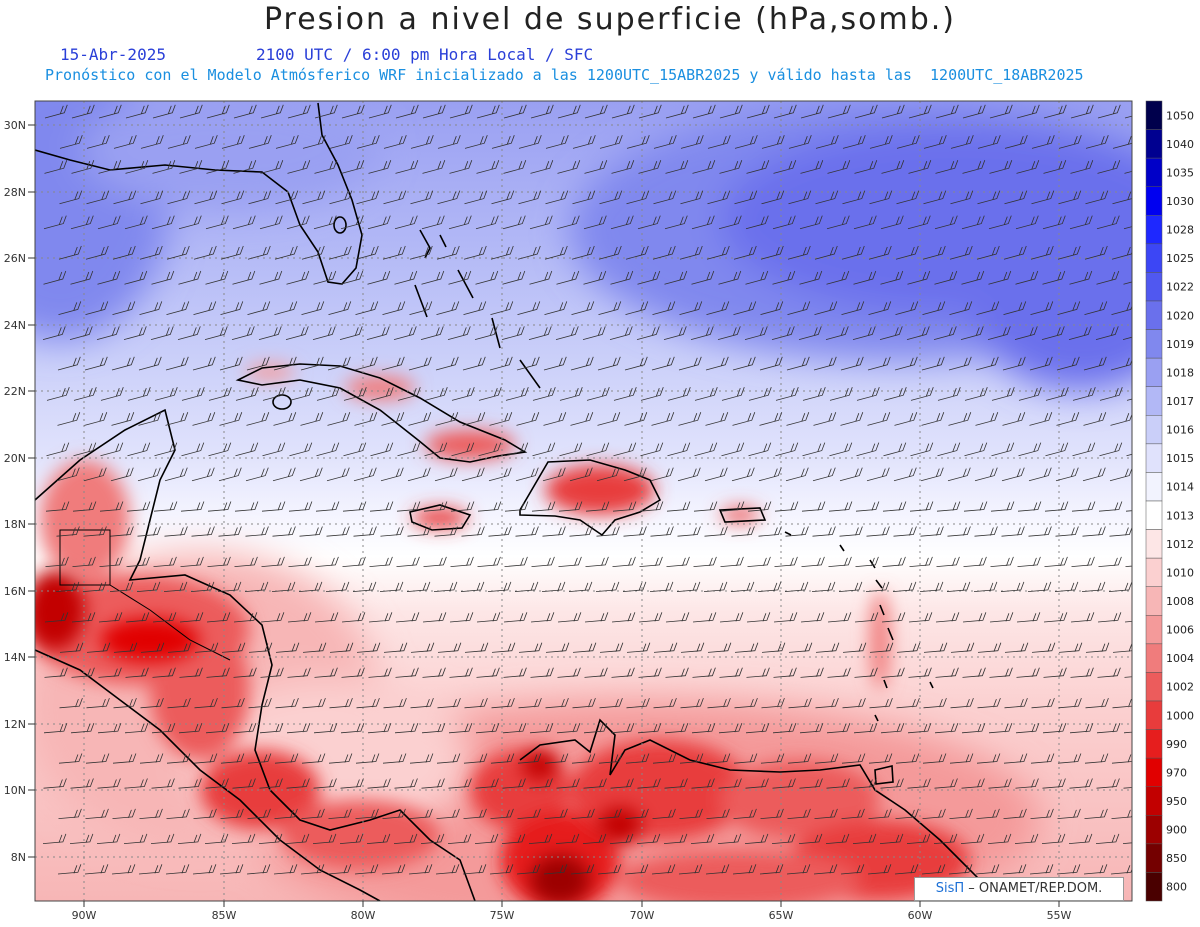 The width and height of the screenshot is (1200, 927). I want to click on lat-tick-label: 20N, so click(15, 458).